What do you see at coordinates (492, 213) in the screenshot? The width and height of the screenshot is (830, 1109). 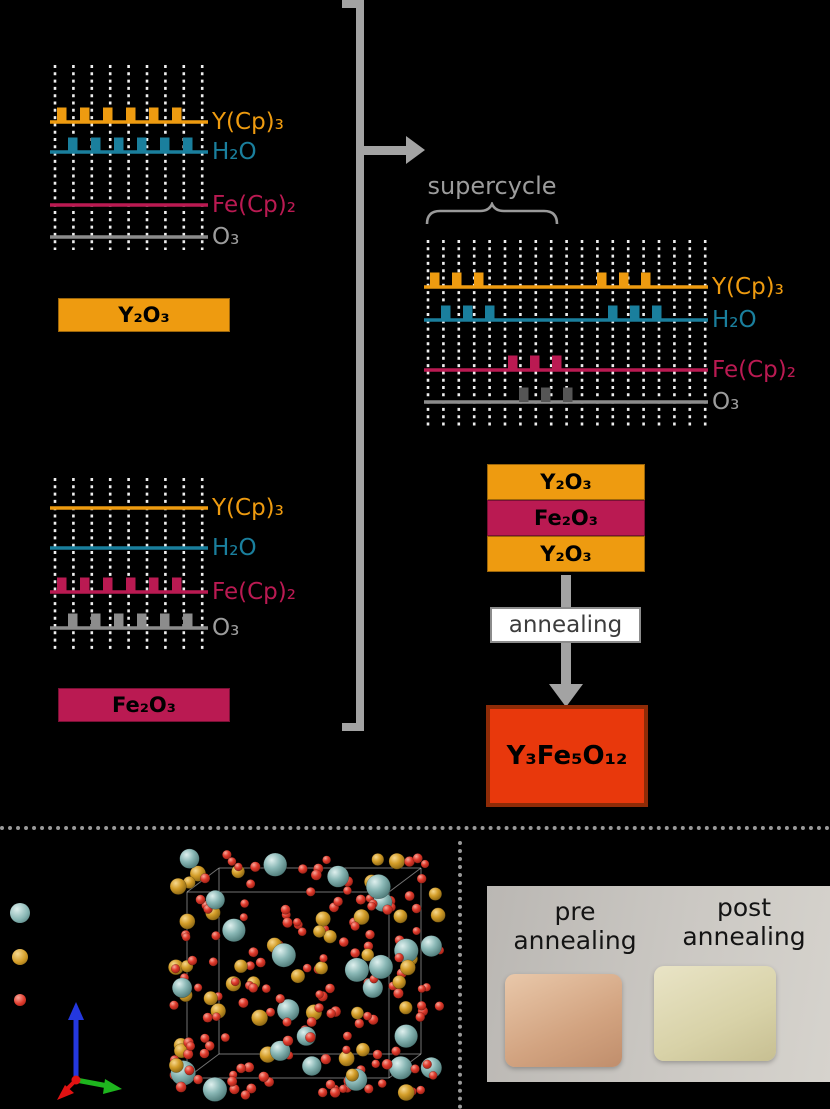 I see `supercycle-brace` at bounding box center [492, 213].